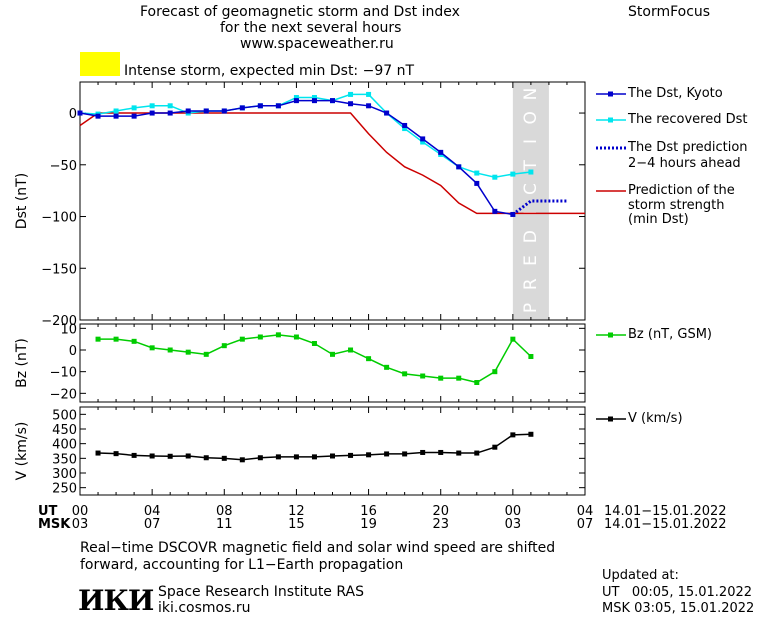  I want to click on brand-name: StormFocus, so click(669, 12).